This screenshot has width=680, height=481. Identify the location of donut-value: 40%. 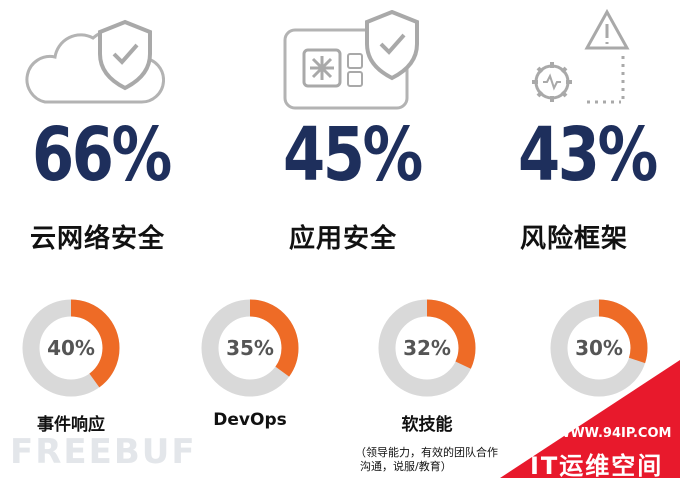
(71, 348).